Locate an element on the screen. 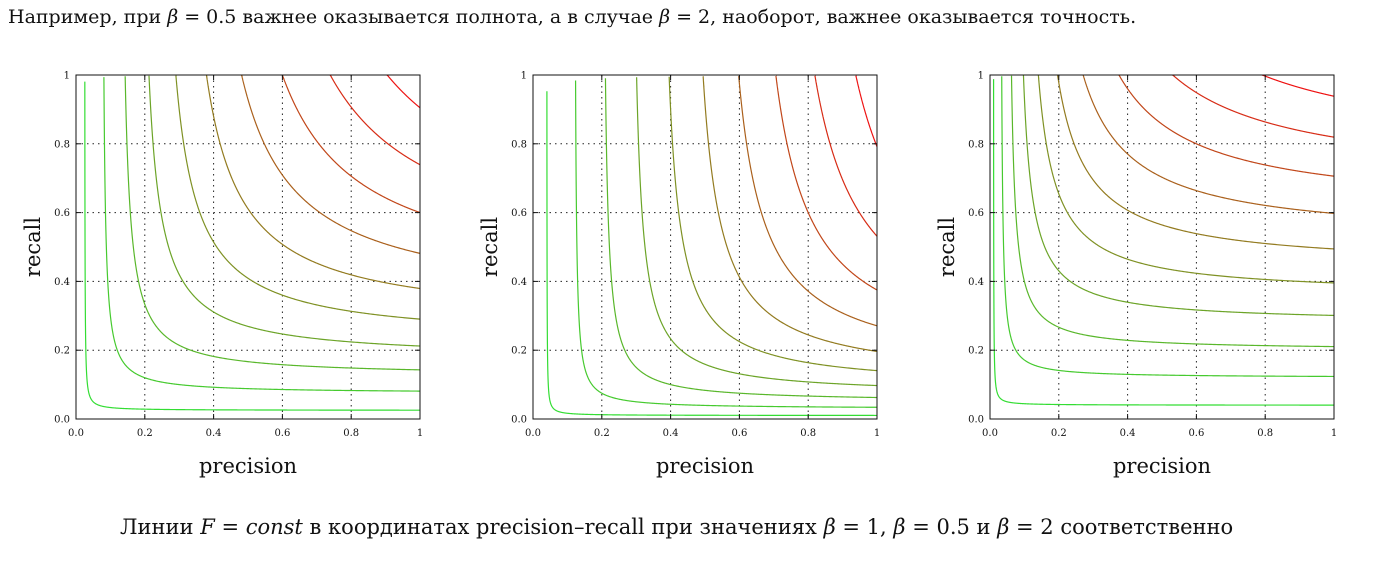 This screenshot has height=572, width=1393. caption-part3: соответственно is located at coordinates (1143, 527).